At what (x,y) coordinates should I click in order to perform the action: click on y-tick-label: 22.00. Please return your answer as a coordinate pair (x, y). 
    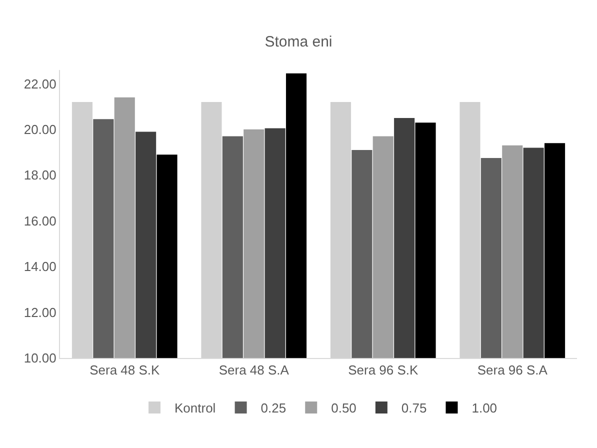
    Looking at the image, I should click on (40, 84).